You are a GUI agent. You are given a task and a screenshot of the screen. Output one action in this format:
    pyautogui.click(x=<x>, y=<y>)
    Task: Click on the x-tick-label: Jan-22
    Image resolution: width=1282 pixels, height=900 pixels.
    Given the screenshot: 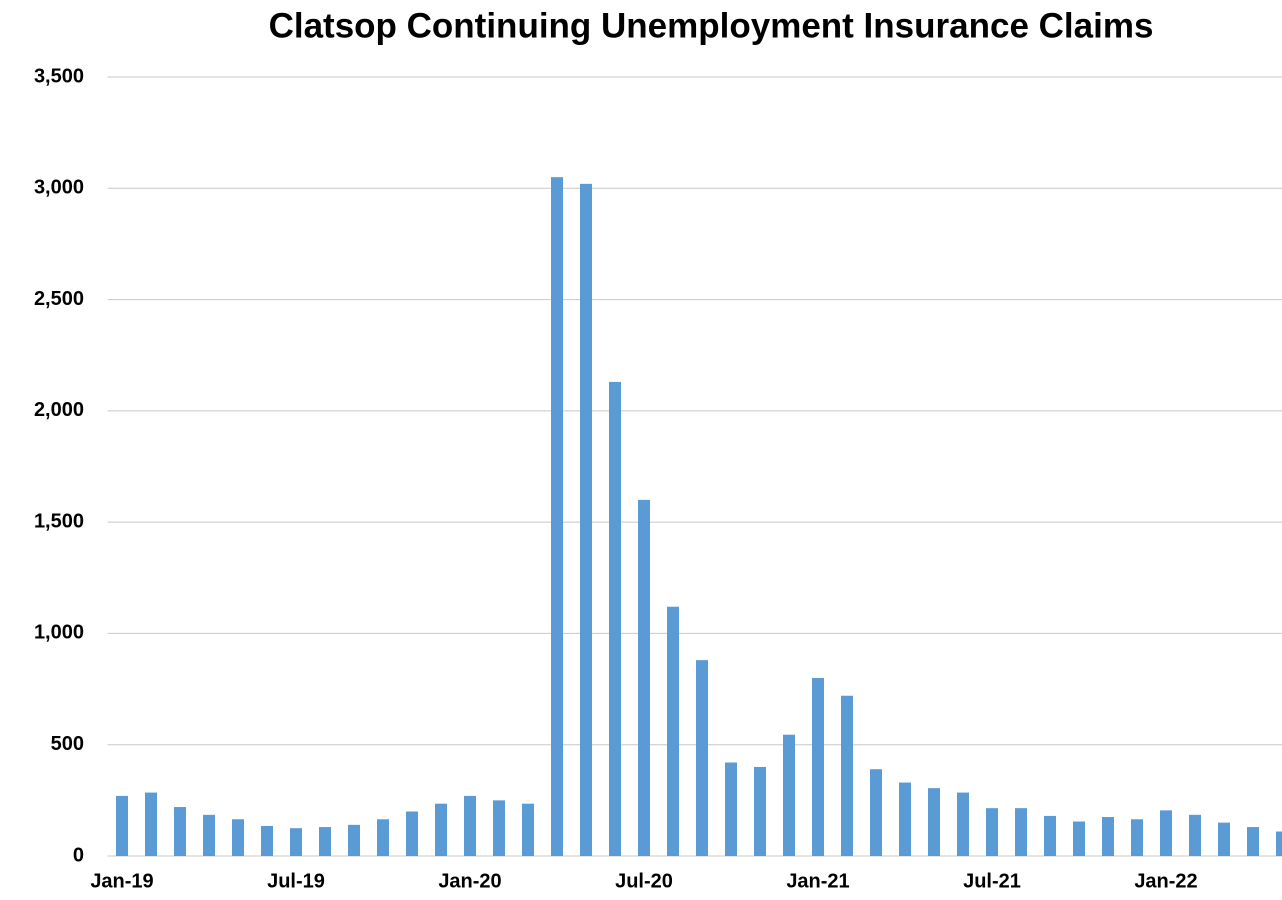 What is the action you would take?
    pyautogui.click(x=1165, y=881)
    